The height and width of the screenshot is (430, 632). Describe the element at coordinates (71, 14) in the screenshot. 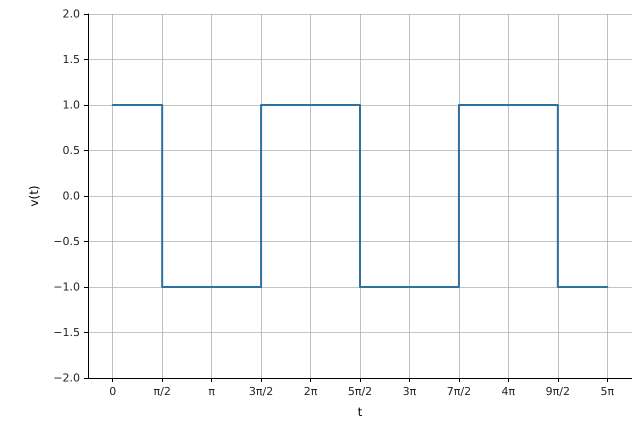

I see `y-tick-label: 2.0` at that location.